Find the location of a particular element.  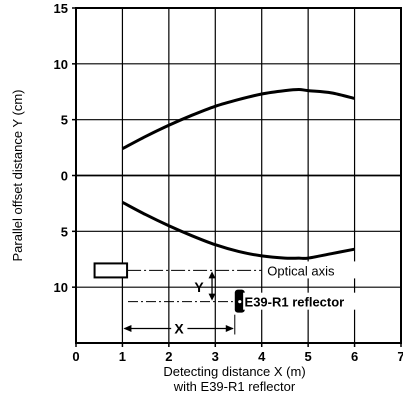

upper-boundary-line is located at coordinates (238, 119).